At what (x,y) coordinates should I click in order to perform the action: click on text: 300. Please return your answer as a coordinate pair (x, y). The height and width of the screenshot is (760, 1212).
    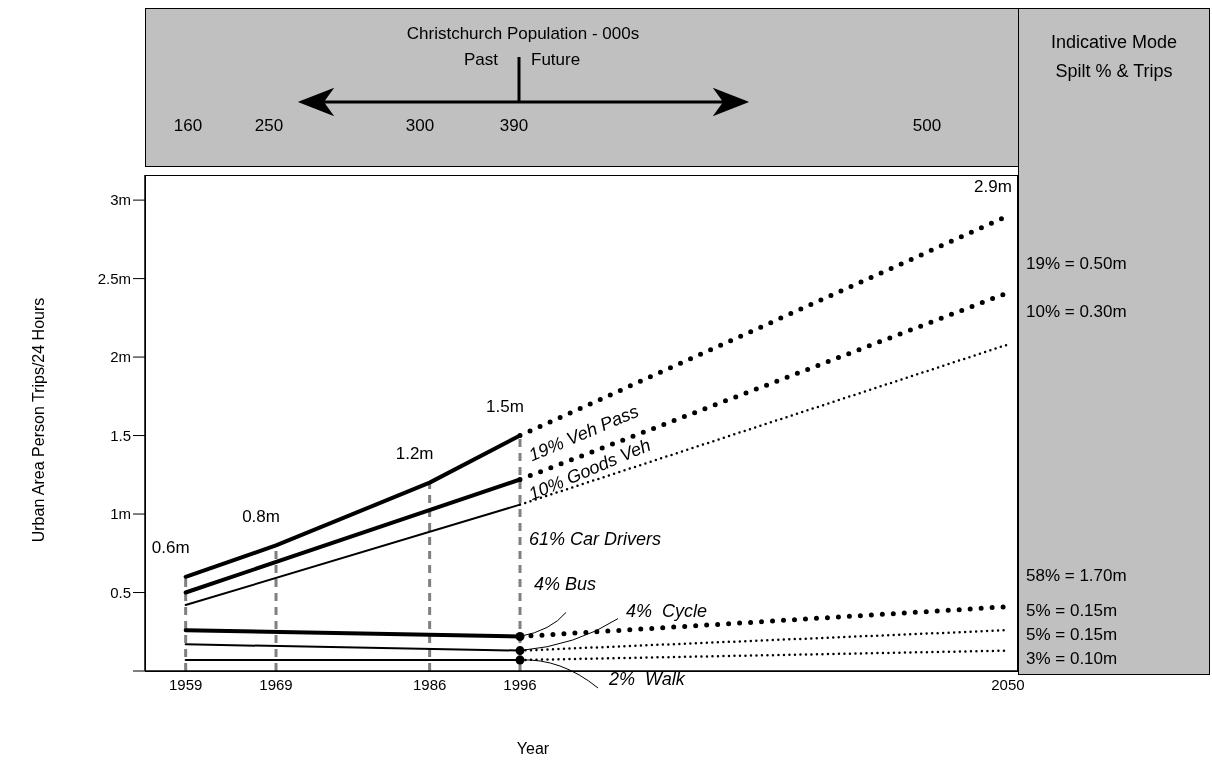
    Looking at the image, I should click on (420, 126).